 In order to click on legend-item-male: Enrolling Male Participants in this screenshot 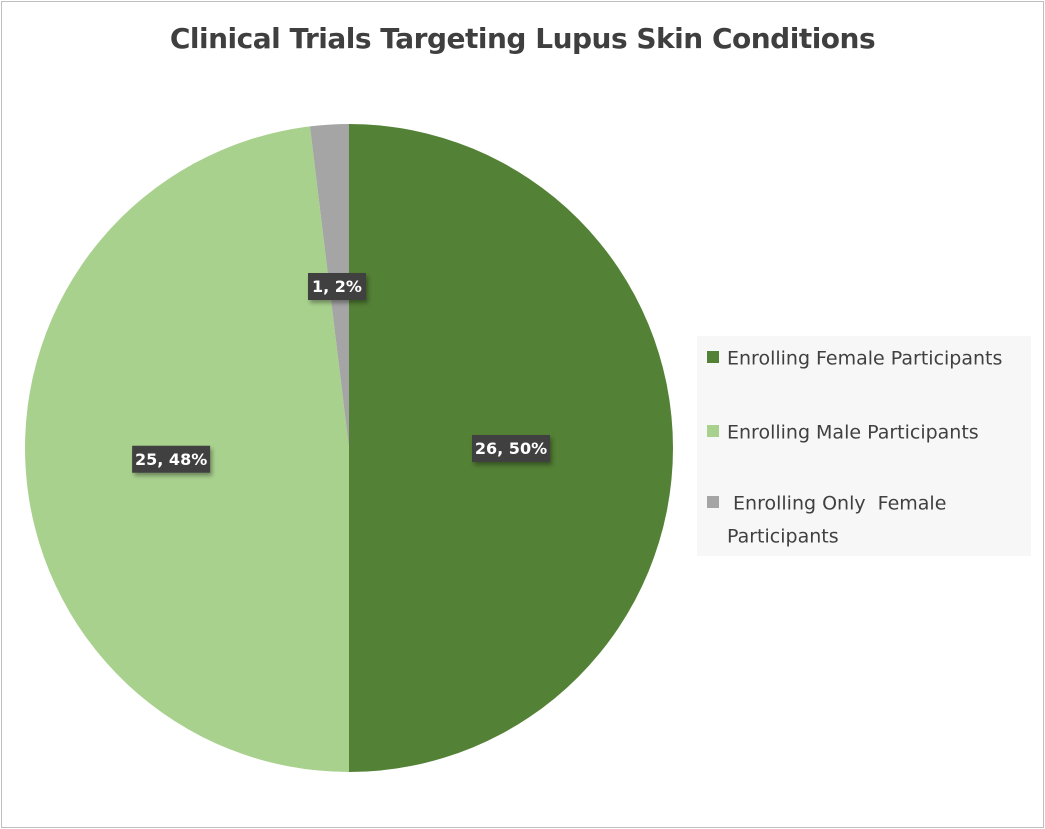, I will do `click(843, 432)`.